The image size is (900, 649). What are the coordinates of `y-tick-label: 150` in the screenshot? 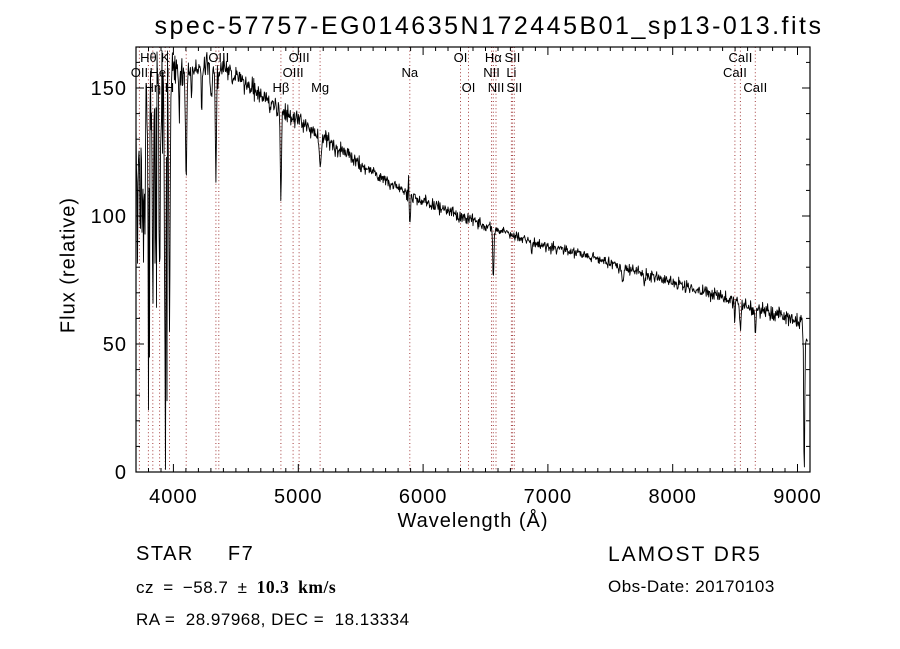 It's located at (109, 89).